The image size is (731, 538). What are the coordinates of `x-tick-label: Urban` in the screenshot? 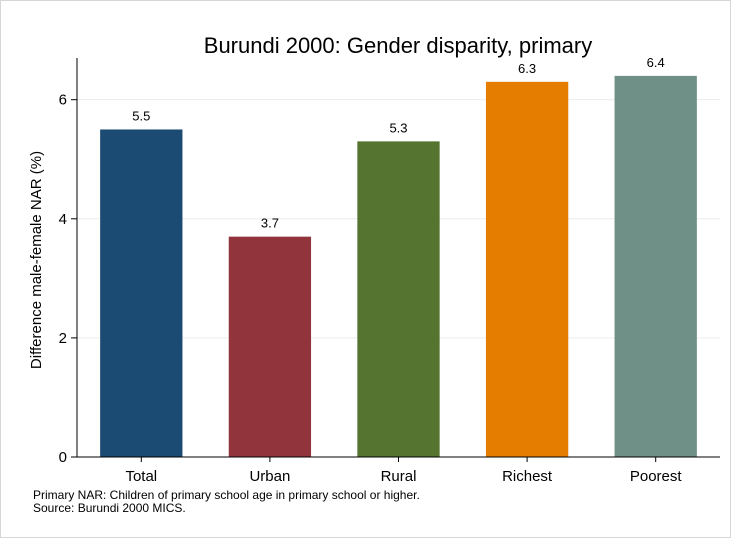 It's located at (269, 476).